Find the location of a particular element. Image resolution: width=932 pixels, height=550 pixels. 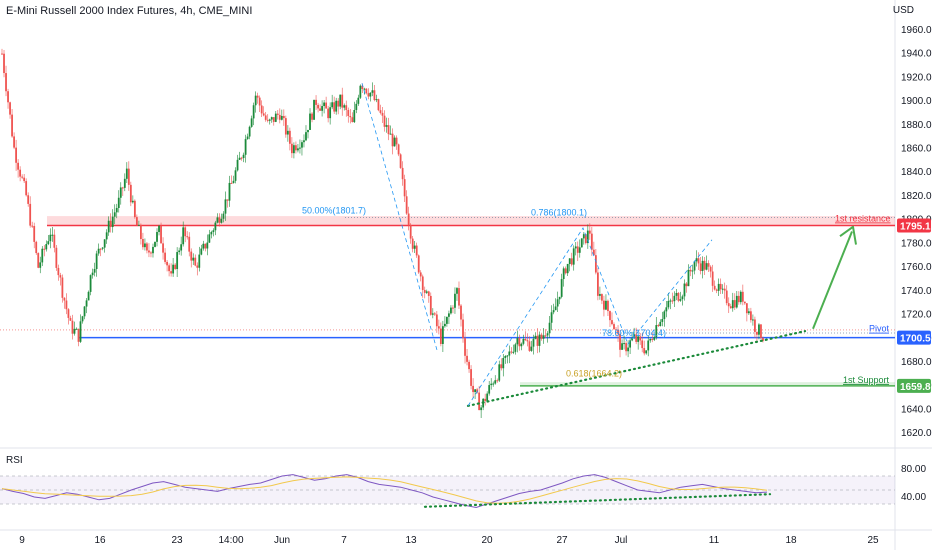

projection-arrow-shaft is located at coordinates (832, 280).